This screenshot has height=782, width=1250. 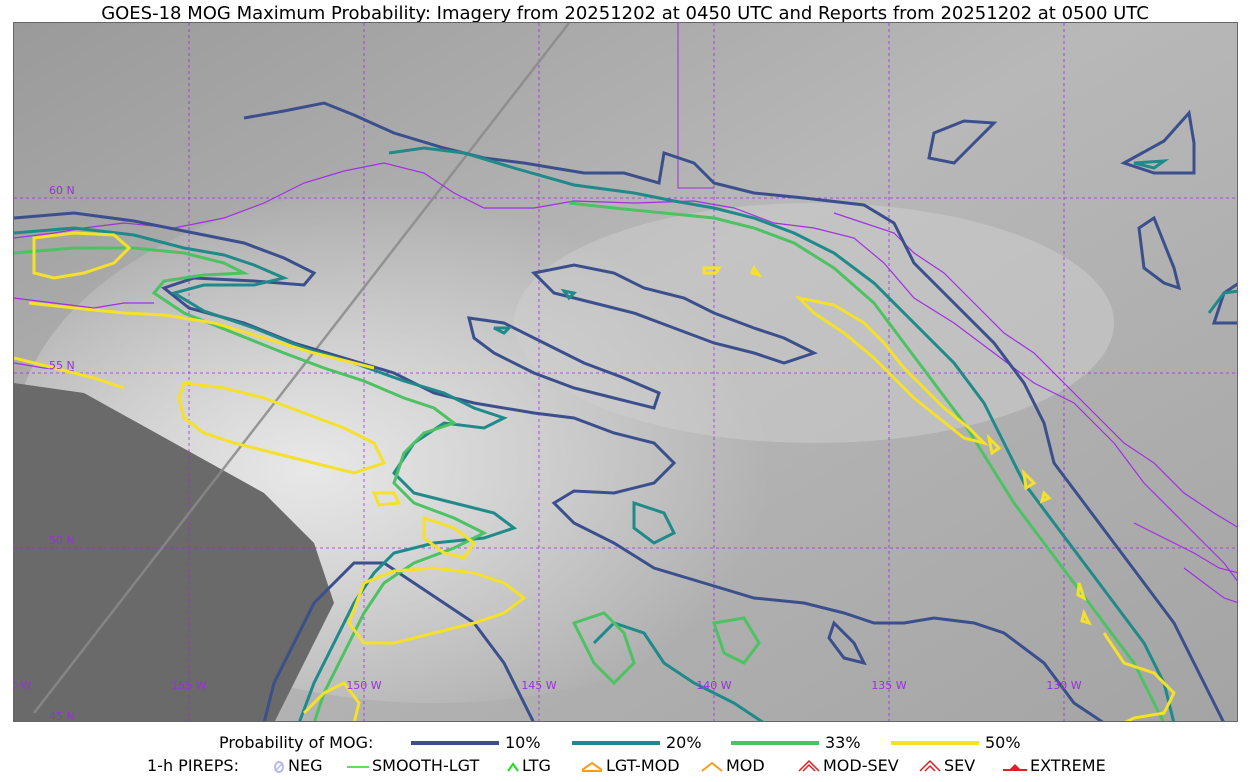 I want to click on border-line, so click(x=695, y=106).